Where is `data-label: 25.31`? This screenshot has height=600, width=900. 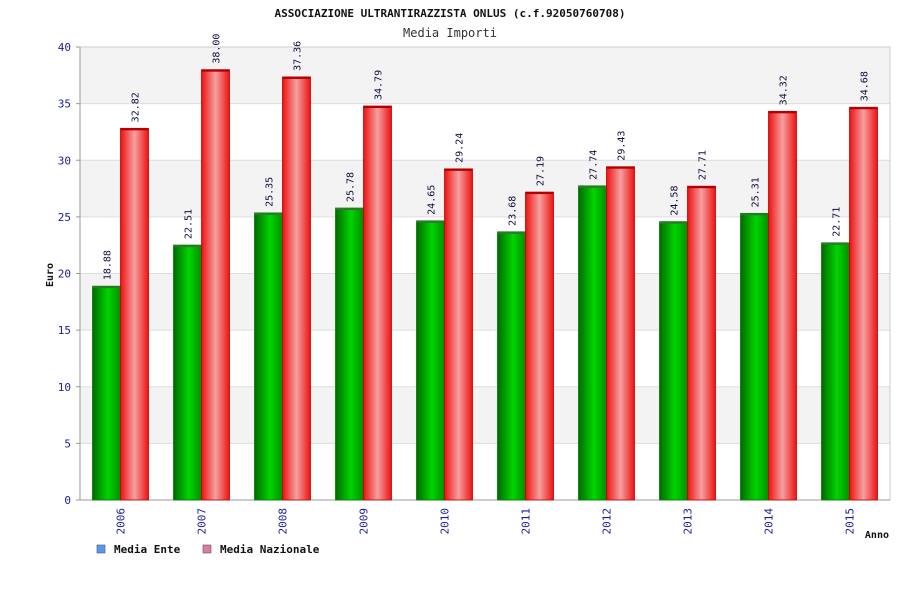 data-label: 25.31 is located at coordinates (756, 192).